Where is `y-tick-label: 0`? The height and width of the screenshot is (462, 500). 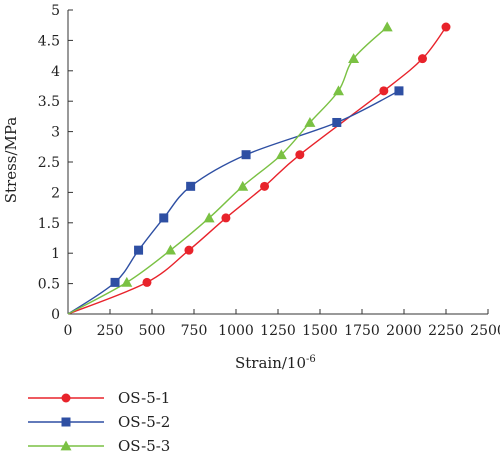
y-tick-label: 0 is located at coordinates (55, 315).